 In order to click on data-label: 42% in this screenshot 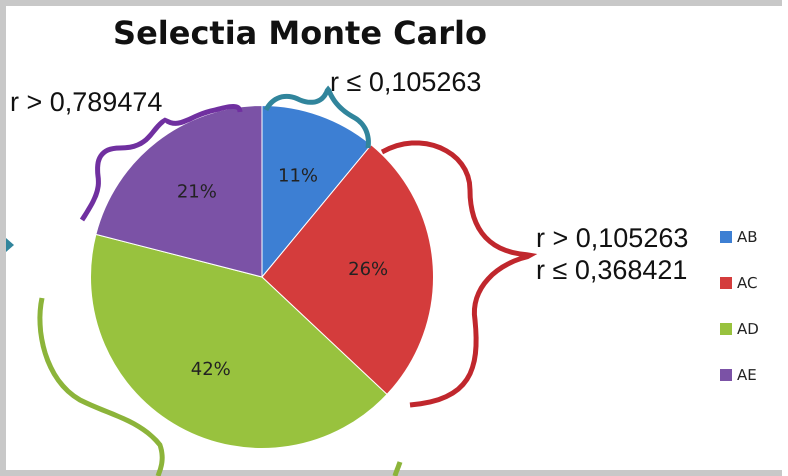, I will do `click(210, 369)`.